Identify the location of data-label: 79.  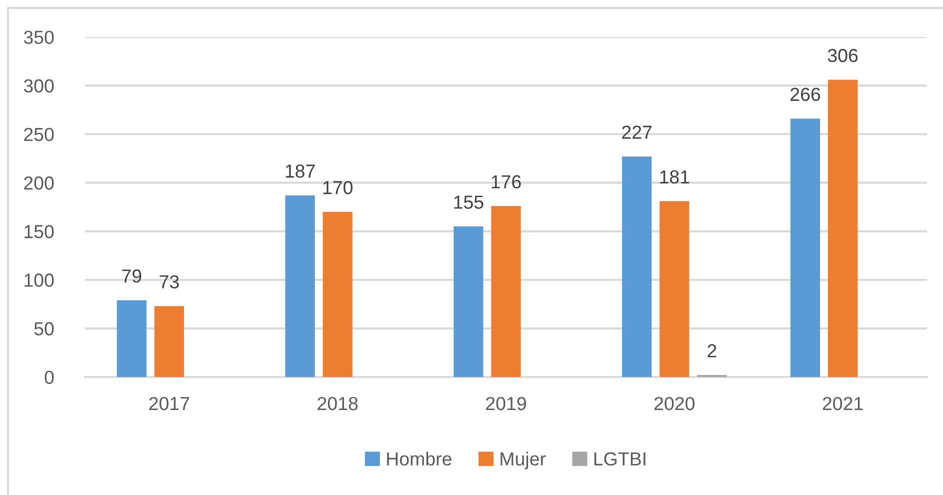
(132, 276).